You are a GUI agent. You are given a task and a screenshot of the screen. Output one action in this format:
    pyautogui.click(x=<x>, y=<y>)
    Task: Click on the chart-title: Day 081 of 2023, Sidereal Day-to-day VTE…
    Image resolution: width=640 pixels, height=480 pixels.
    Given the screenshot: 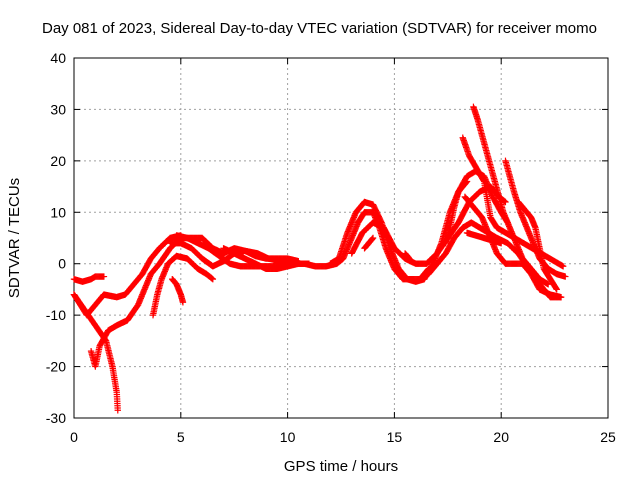 What is the action you would take?
    pyautogui.click(x=319, y=28)
    